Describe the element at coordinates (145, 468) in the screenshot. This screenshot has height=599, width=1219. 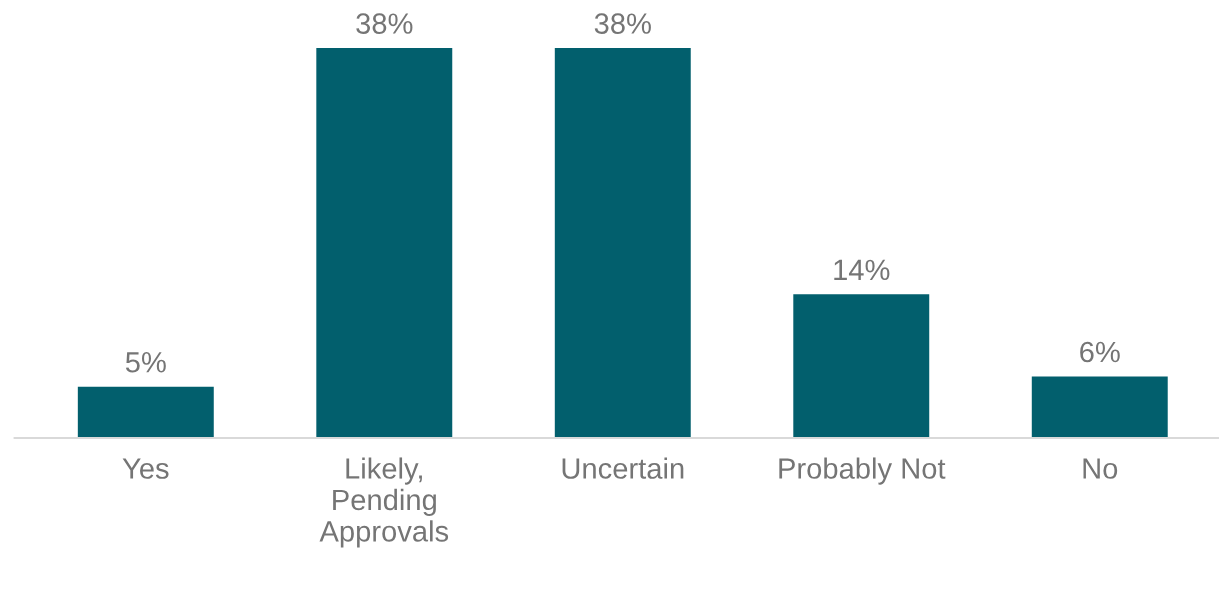
I see `x-tick-label: Yes` at that location.